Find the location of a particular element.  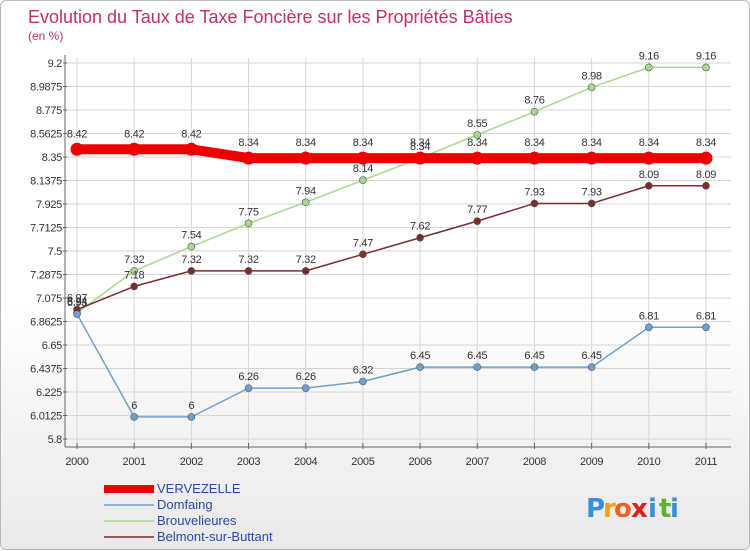

data-label: 6.94 is located at coordinates (77, 302).